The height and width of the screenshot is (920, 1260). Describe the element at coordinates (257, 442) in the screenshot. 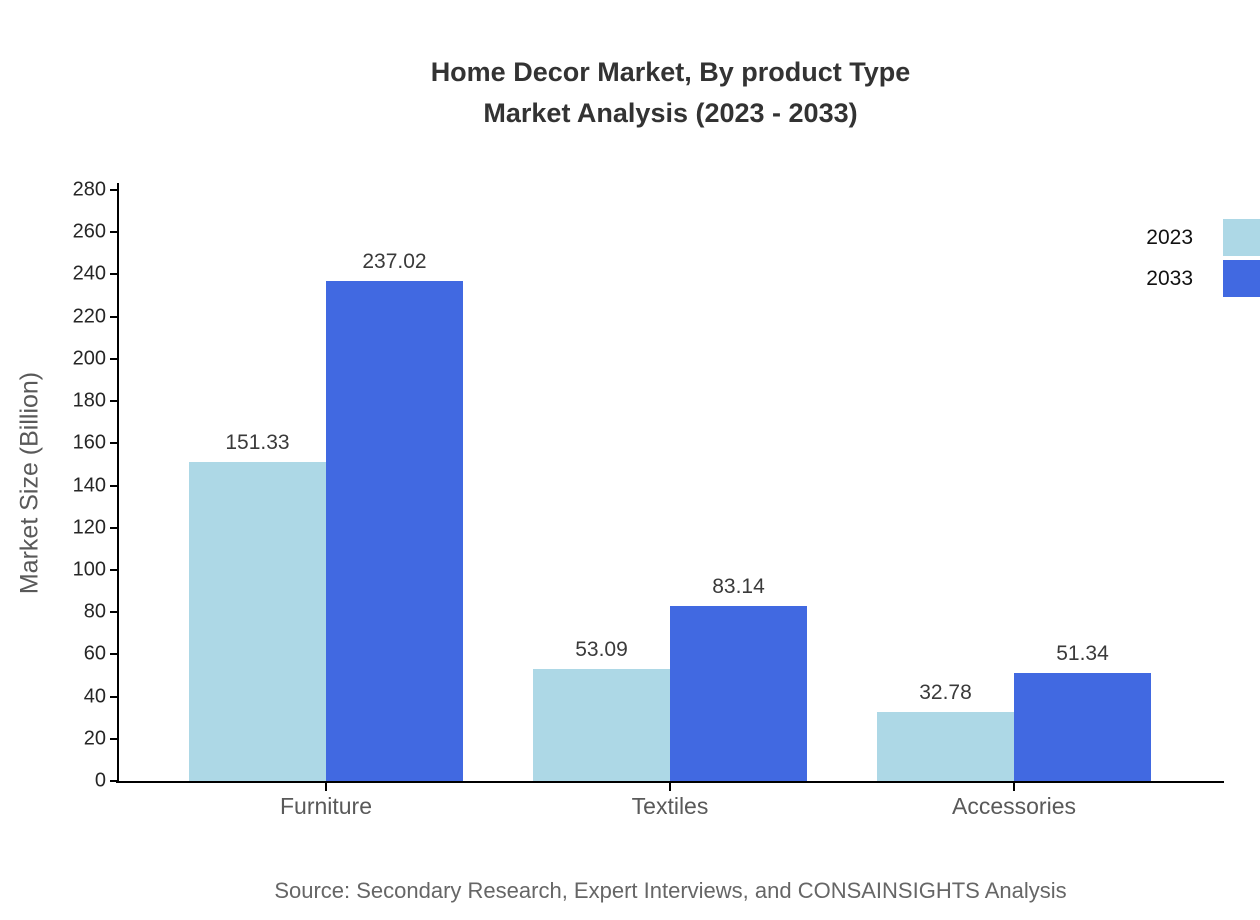

I see `value-label-furniture-2023: 151.33` at that location.